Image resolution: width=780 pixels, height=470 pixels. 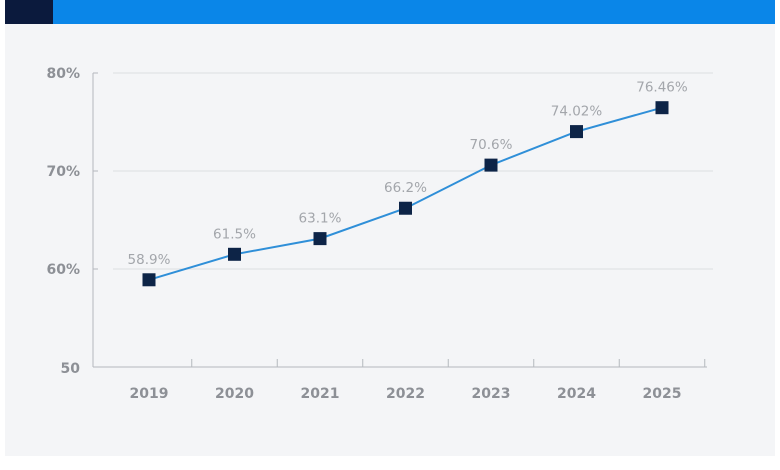 What do you see at coordinates (63, 270) in the screenshot?
I see `y-tick-label: 60%` at bounding box center [63, 270].